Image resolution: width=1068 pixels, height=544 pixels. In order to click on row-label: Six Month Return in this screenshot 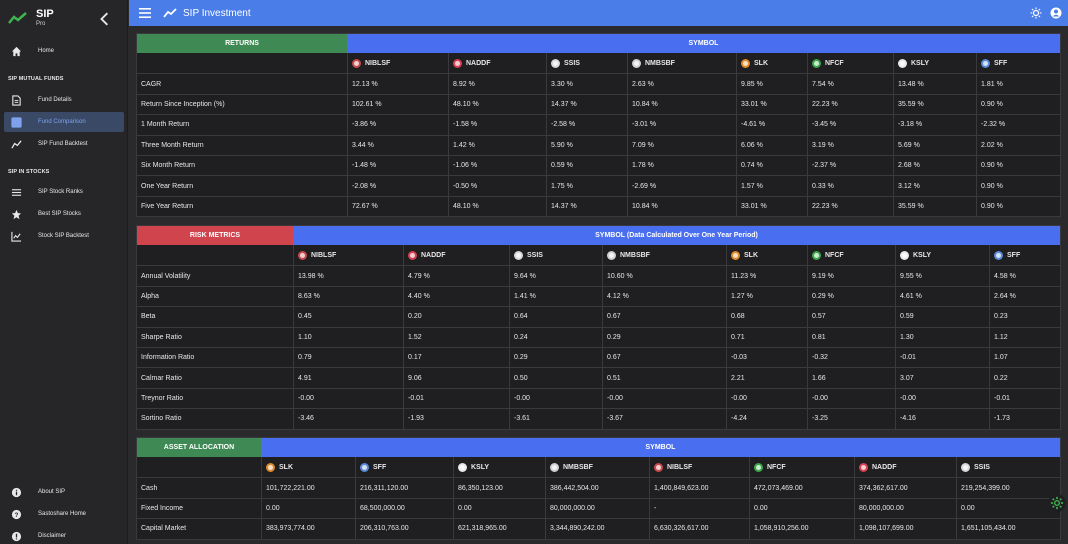, I will do `click(168, 166)`.